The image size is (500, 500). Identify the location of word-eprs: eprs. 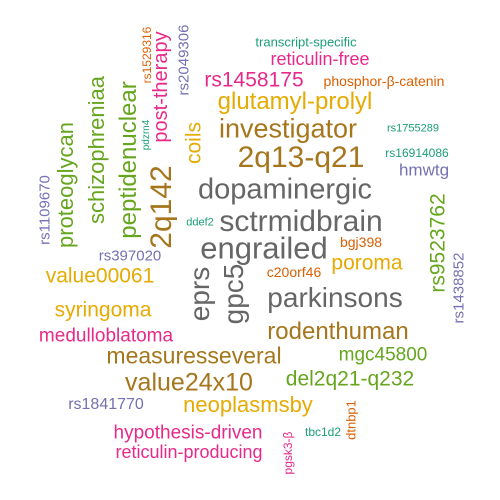
(199, 294).